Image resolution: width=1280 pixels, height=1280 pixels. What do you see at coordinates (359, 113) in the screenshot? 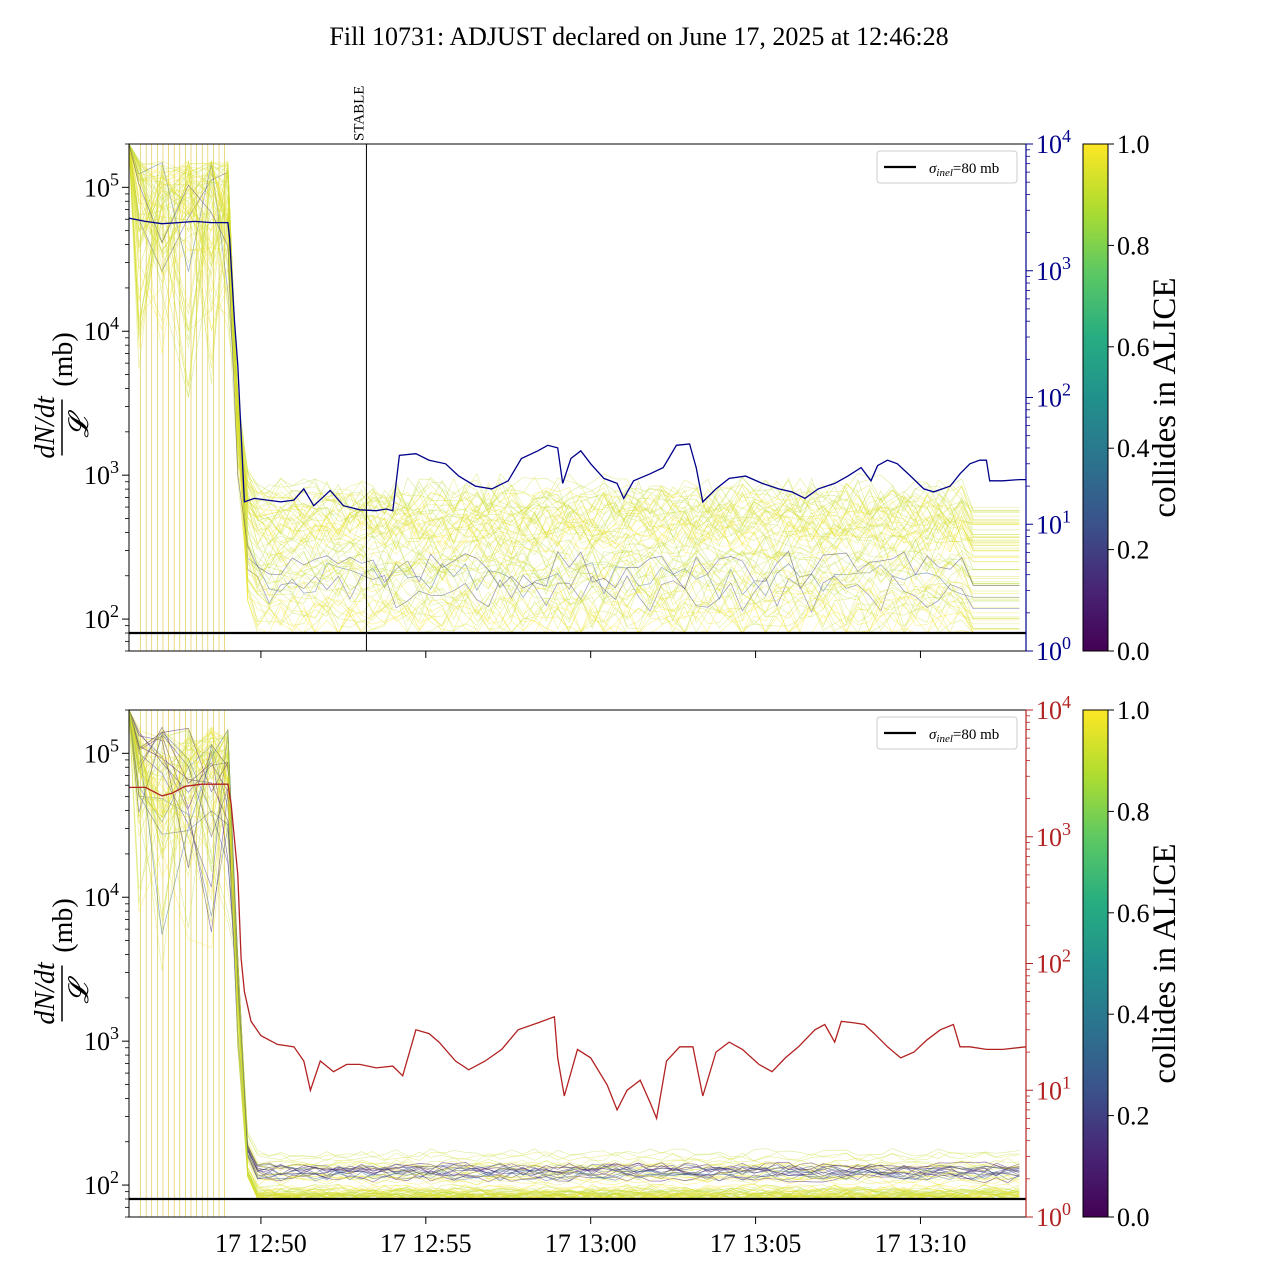
I see `stable-marker-label: STABLE` at bounding box center [359, 113].